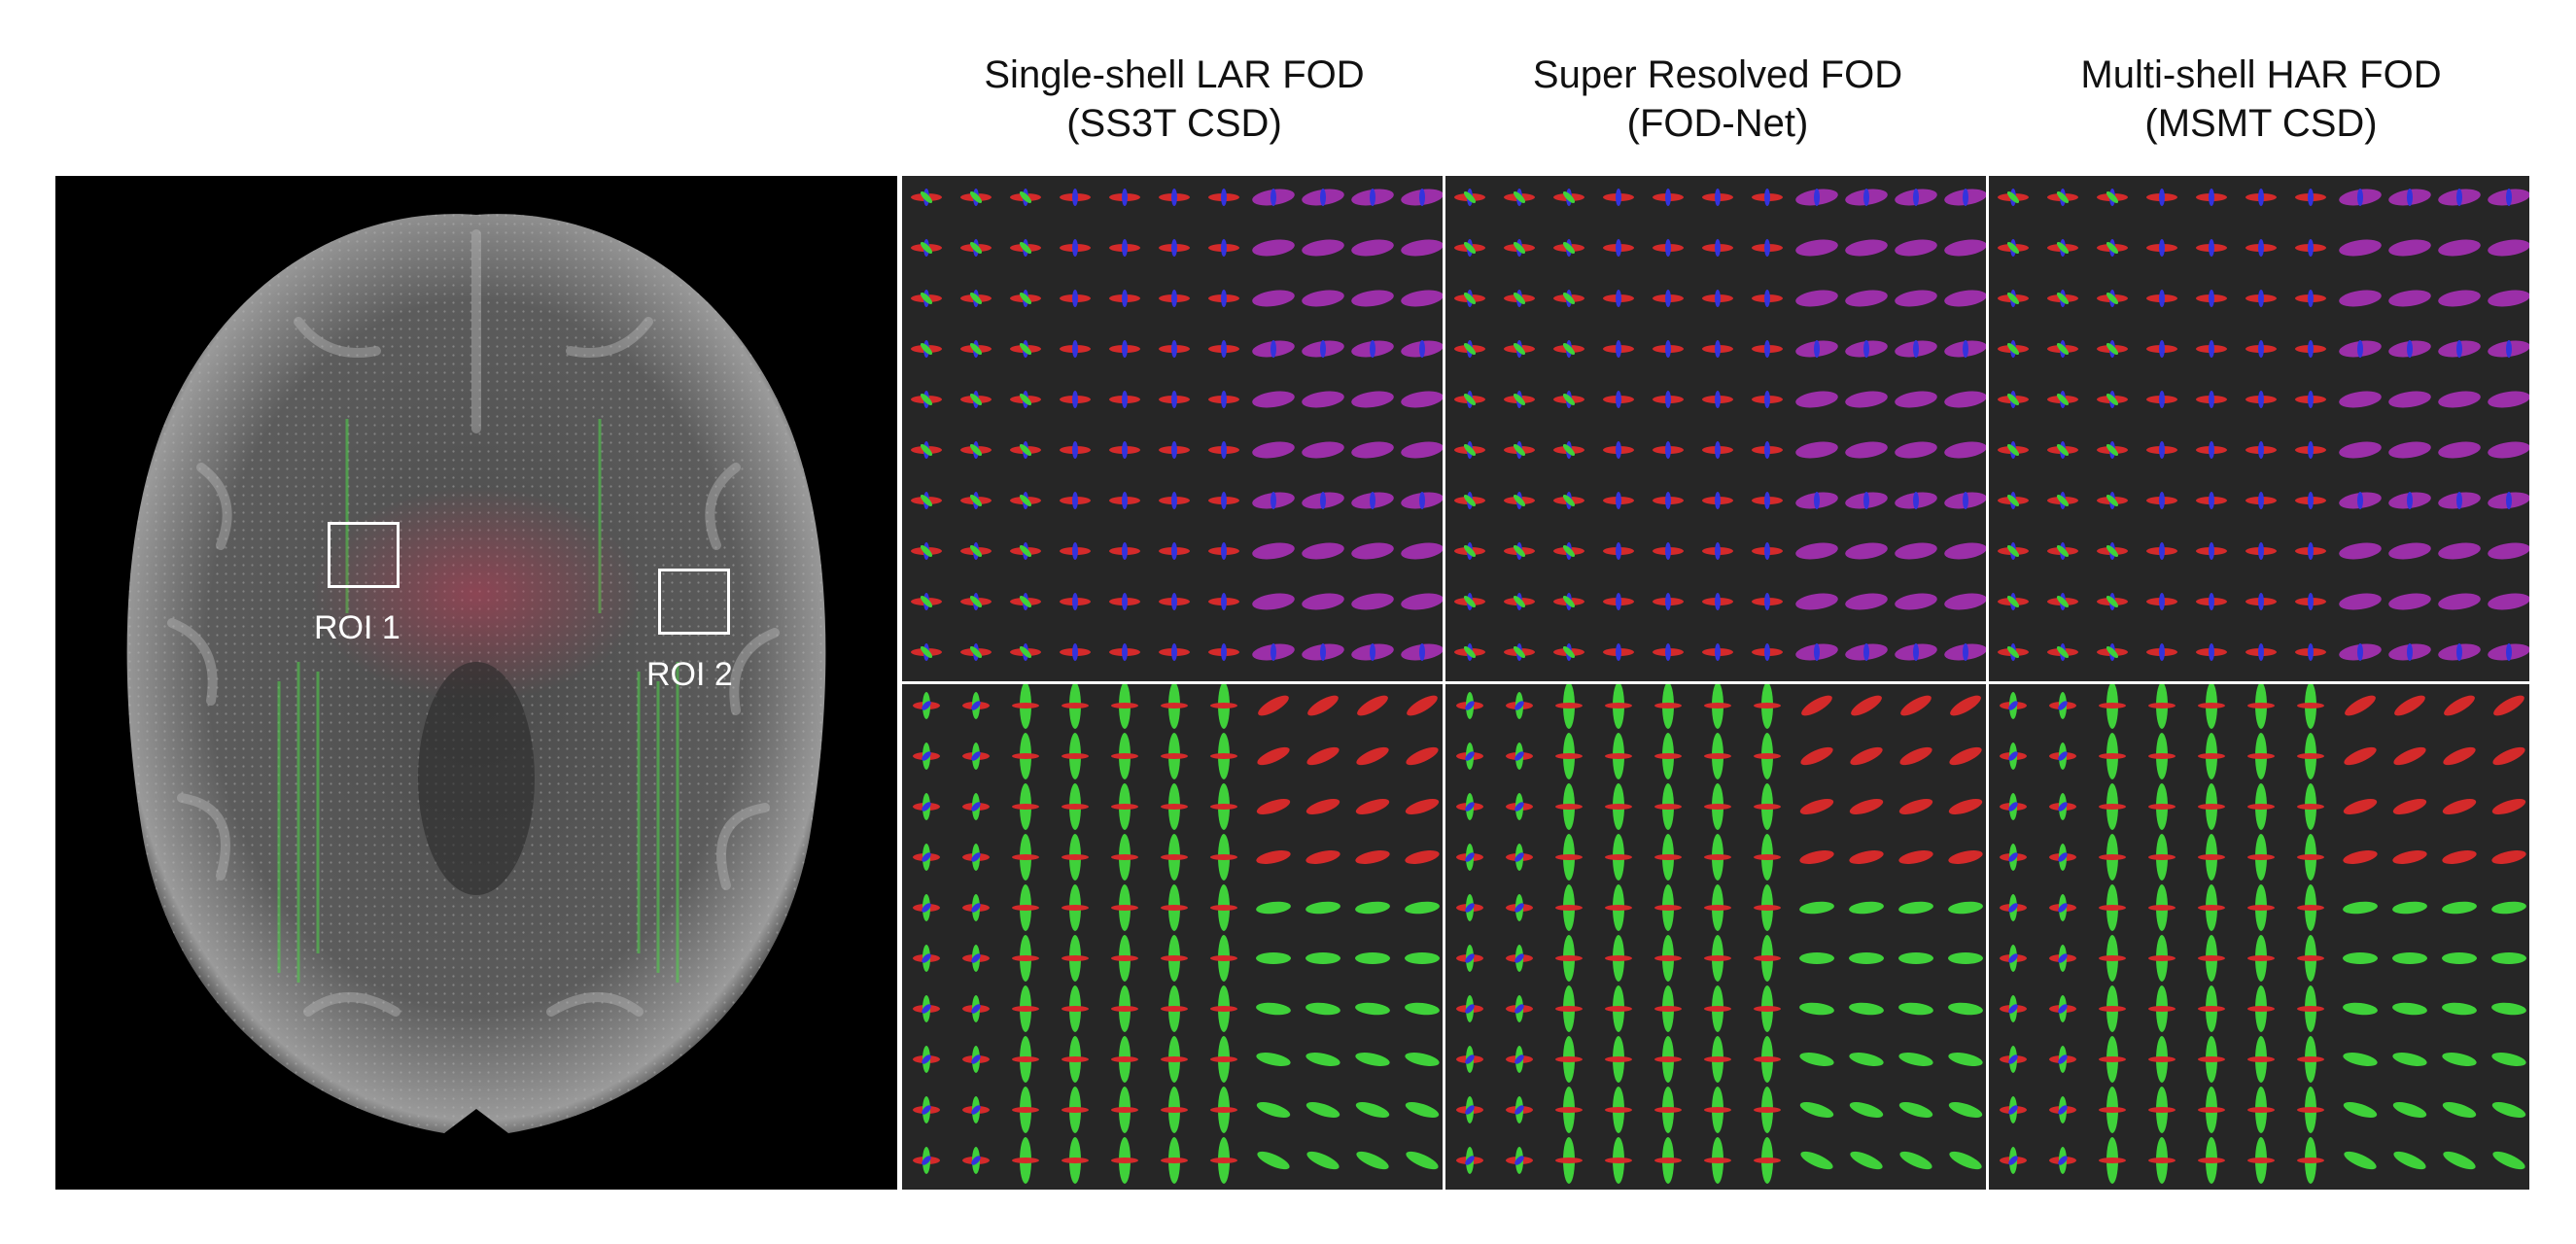  I want to click on column-title-line1: Multi-shell HAR FOD, so click(2261, 74).